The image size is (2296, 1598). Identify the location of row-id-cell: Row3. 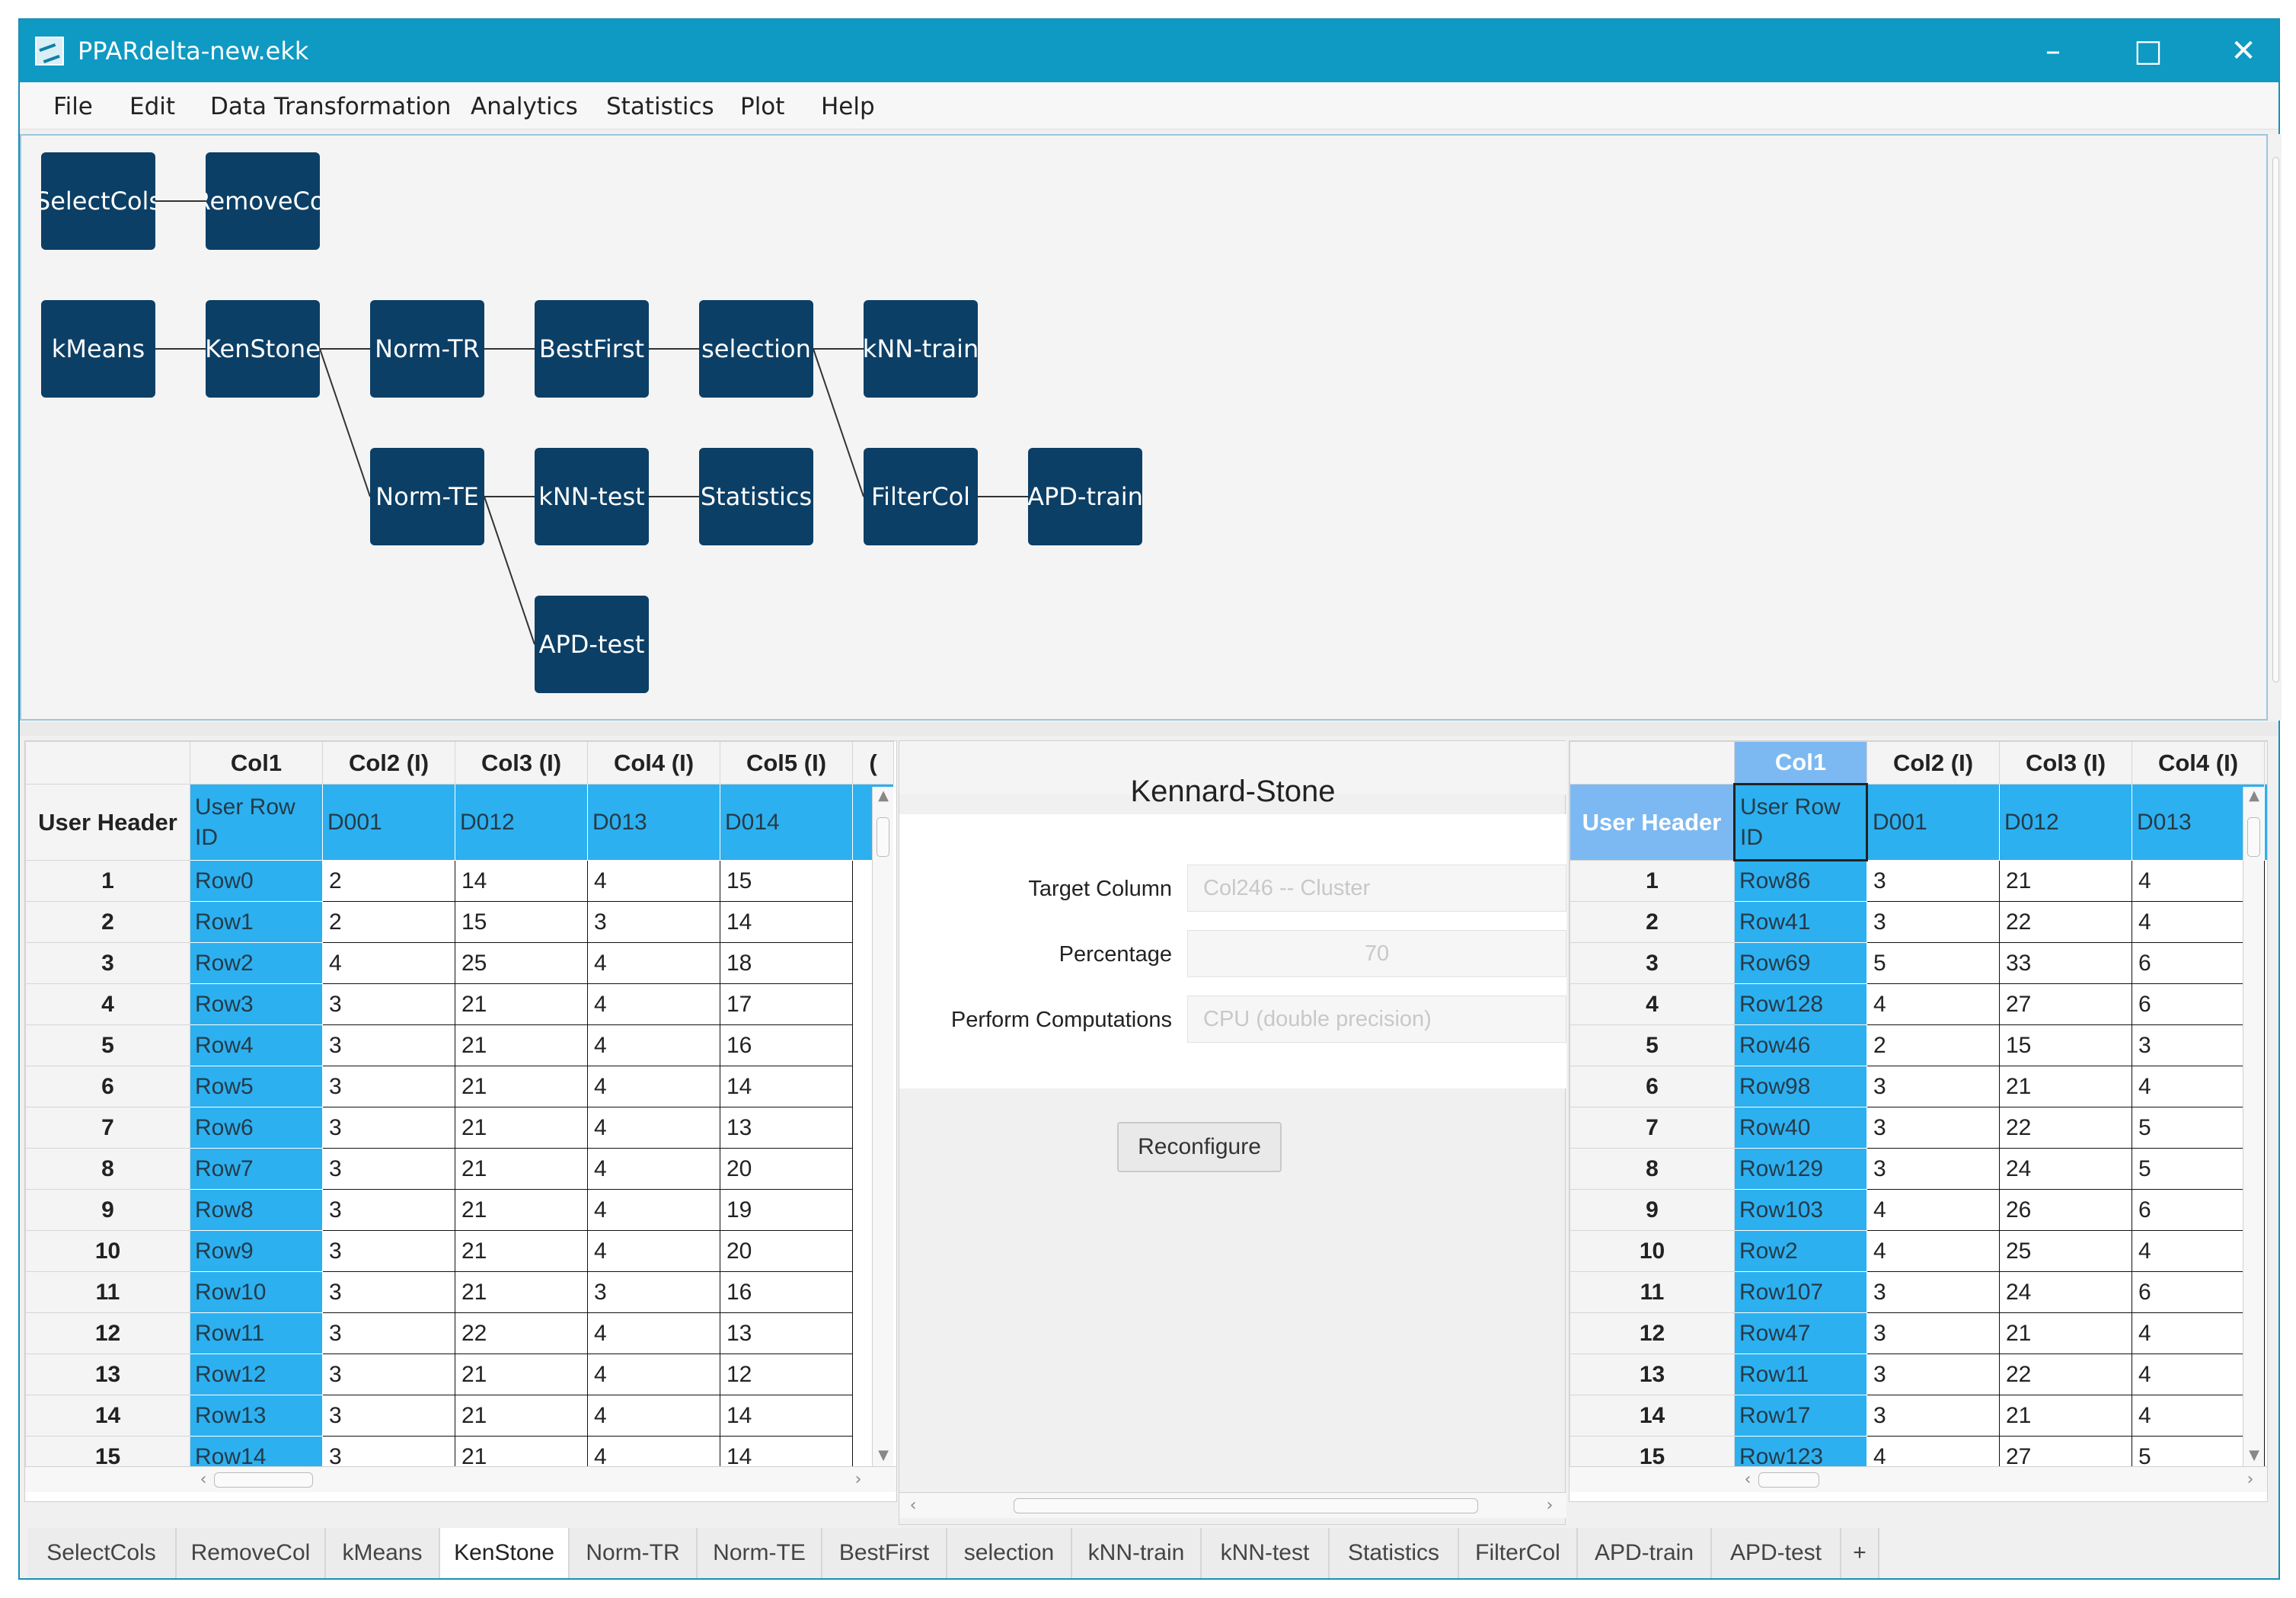
(256, 1004).